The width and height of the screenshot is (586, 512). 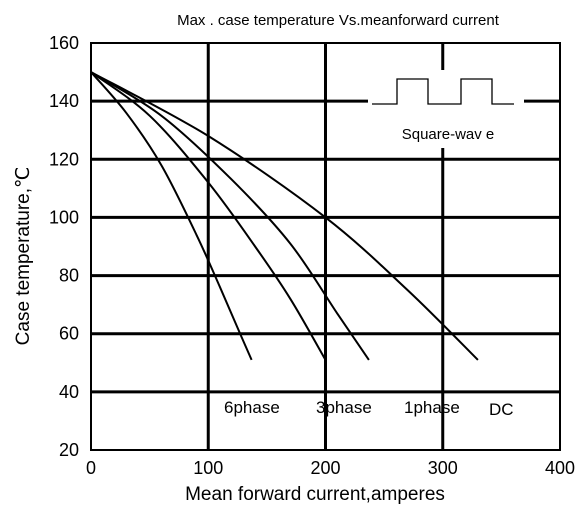 What do you see at coordinates (432, 407) in the screenshot?
I see `series-label-1phase: 1phase` at bounding box center [432, 407].